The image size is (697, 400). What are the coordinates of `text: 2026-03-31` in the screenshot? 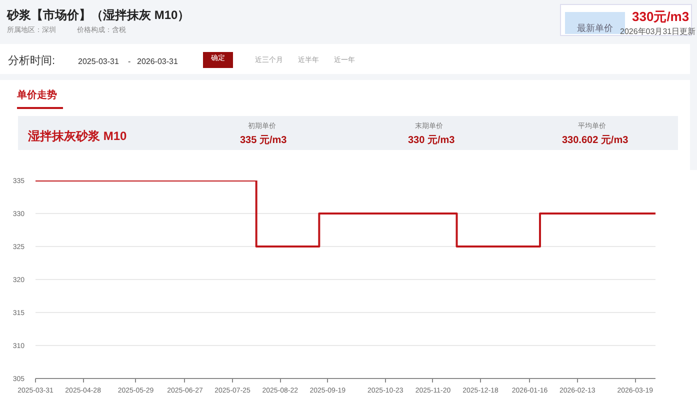 It's located at (157, 62).